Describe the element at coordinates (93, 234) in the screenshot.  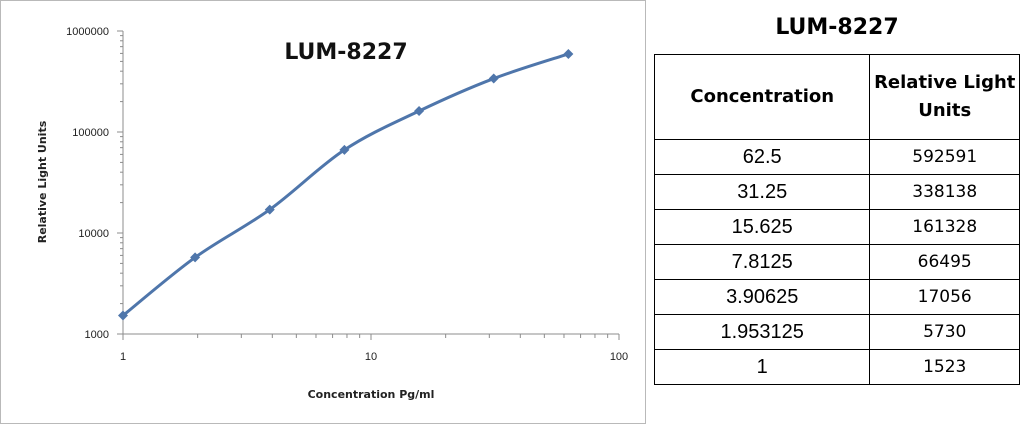
I see `y-tick-label: 10000` at that location.